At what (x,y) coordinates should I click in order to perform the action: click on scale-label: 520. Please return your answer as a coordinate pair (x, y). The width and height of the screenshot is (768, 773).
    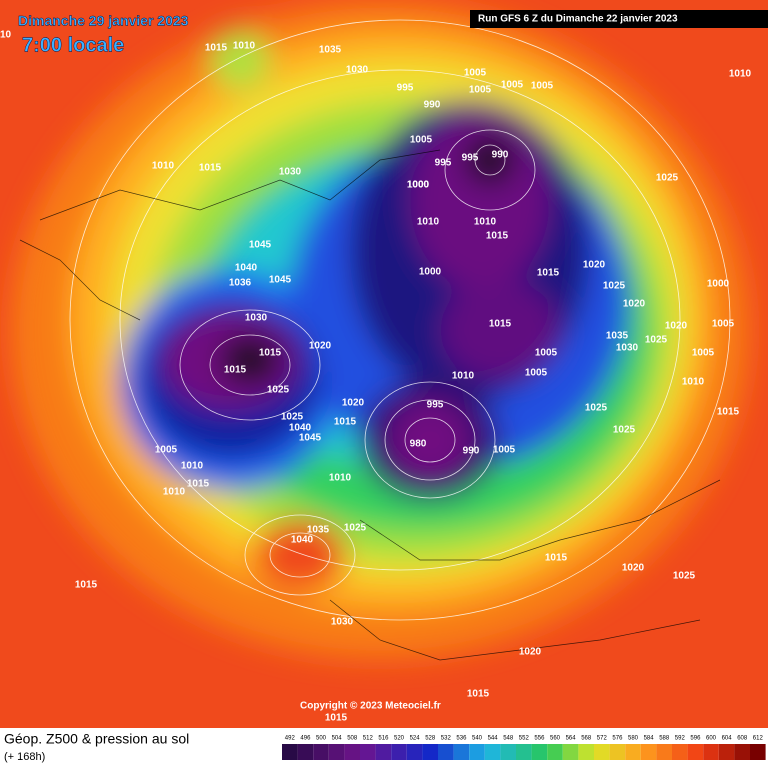
    Looking at the image, I should click on (399, 739).